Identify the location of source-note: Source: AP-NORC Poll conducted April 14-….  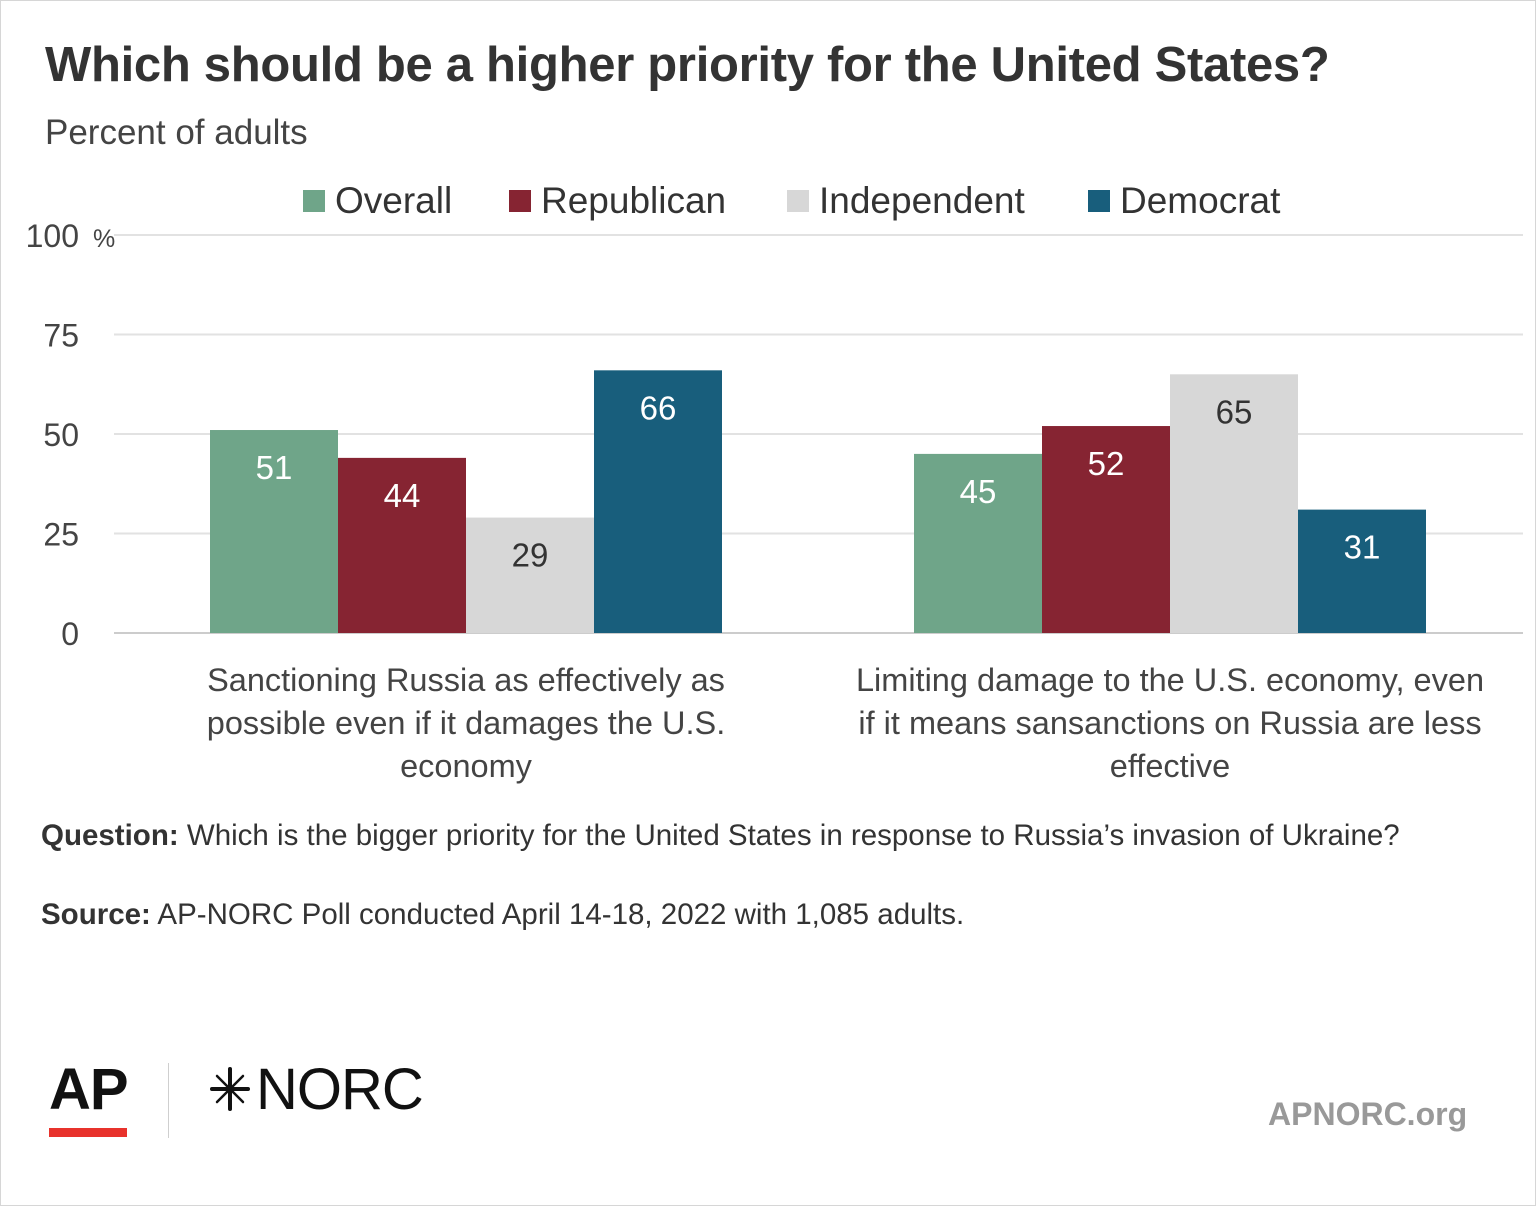
(741, 915).